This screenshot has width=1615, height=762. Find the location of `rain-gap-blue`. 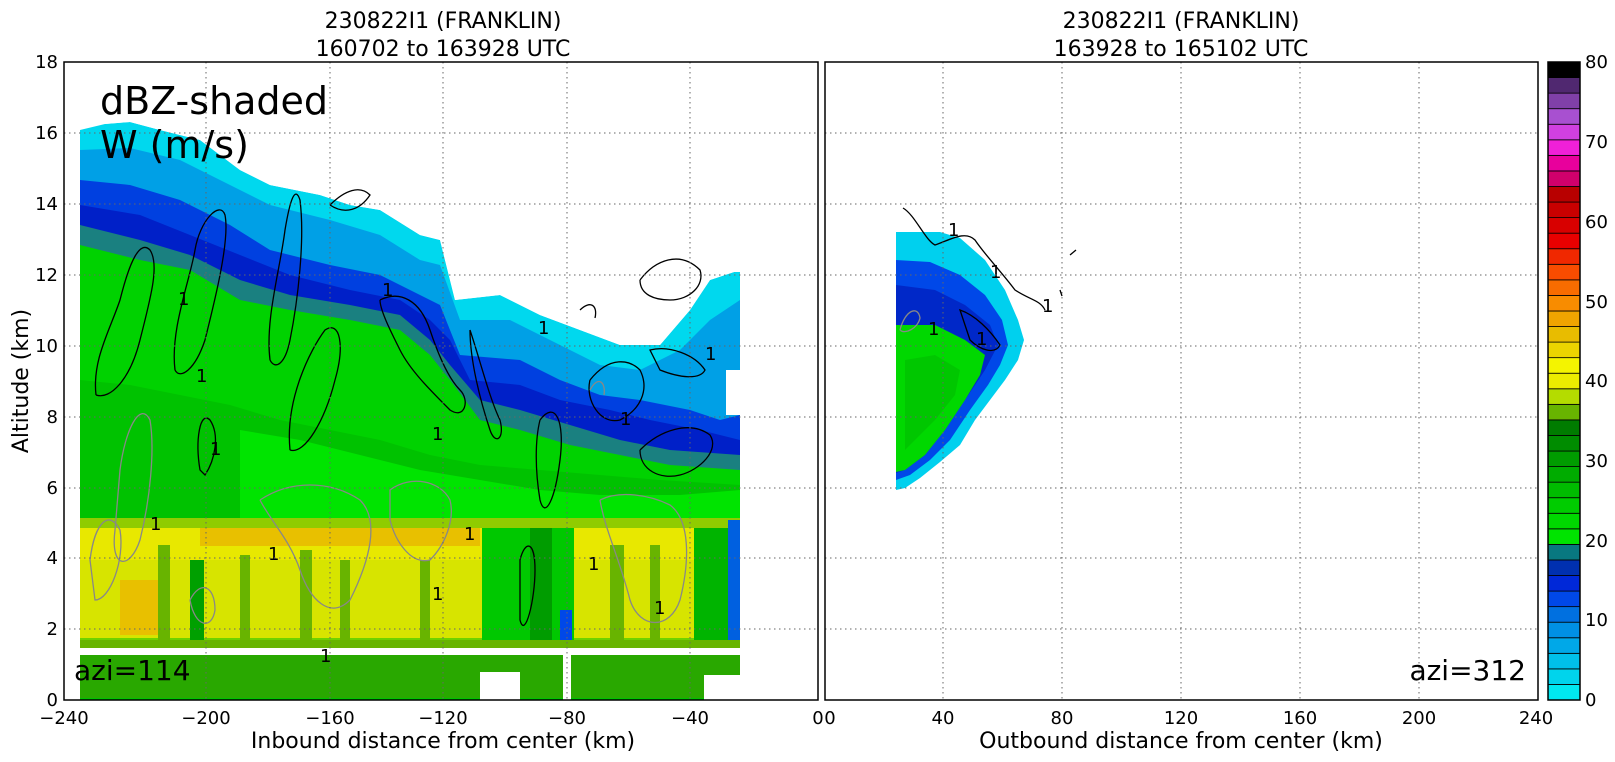

rain-gap-blue is located at coordinates (566, 625).